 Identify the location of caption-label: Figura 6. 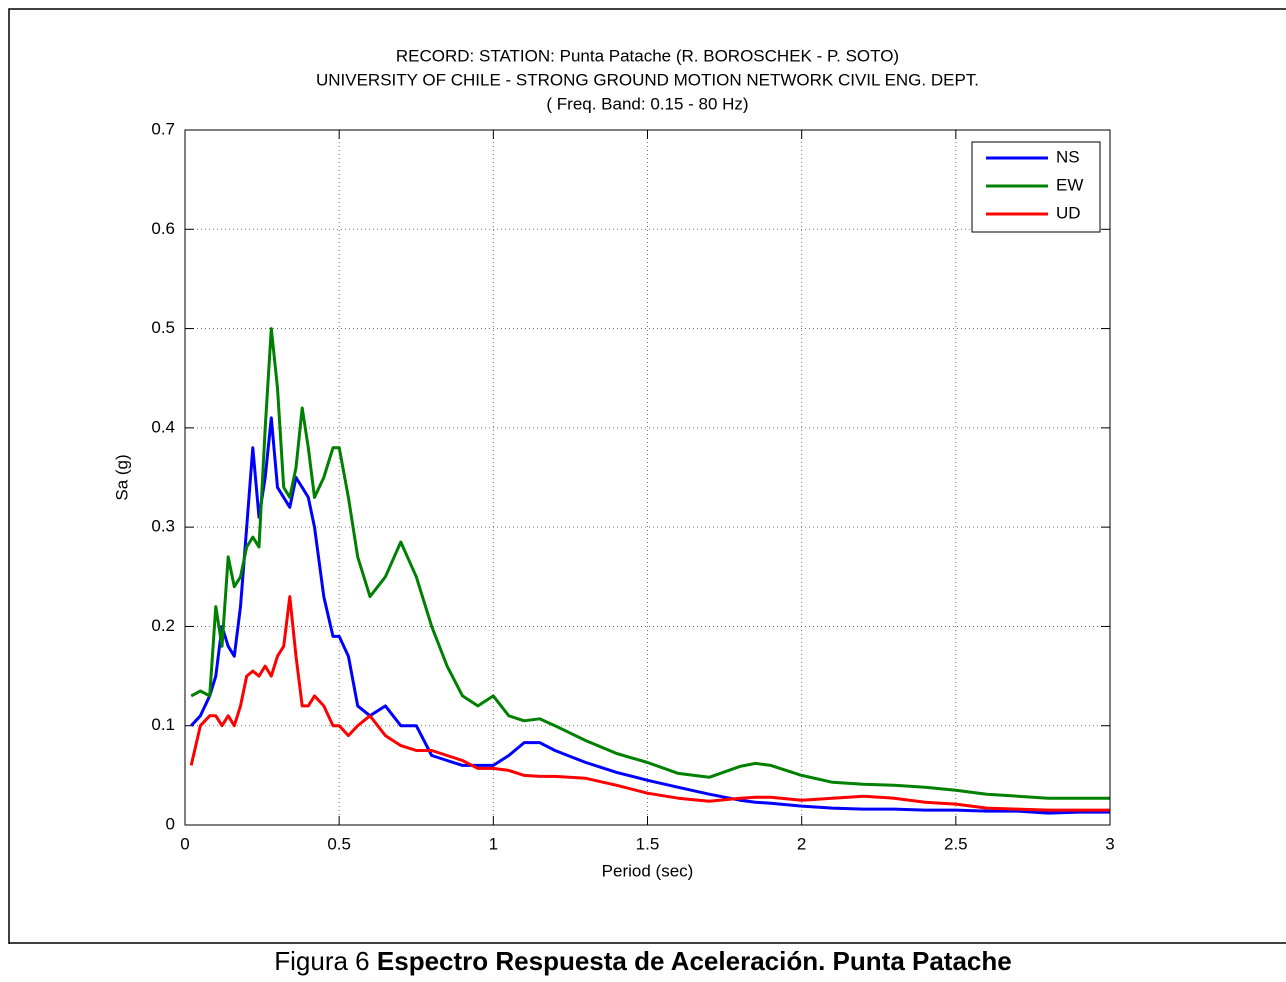
(322, 961).